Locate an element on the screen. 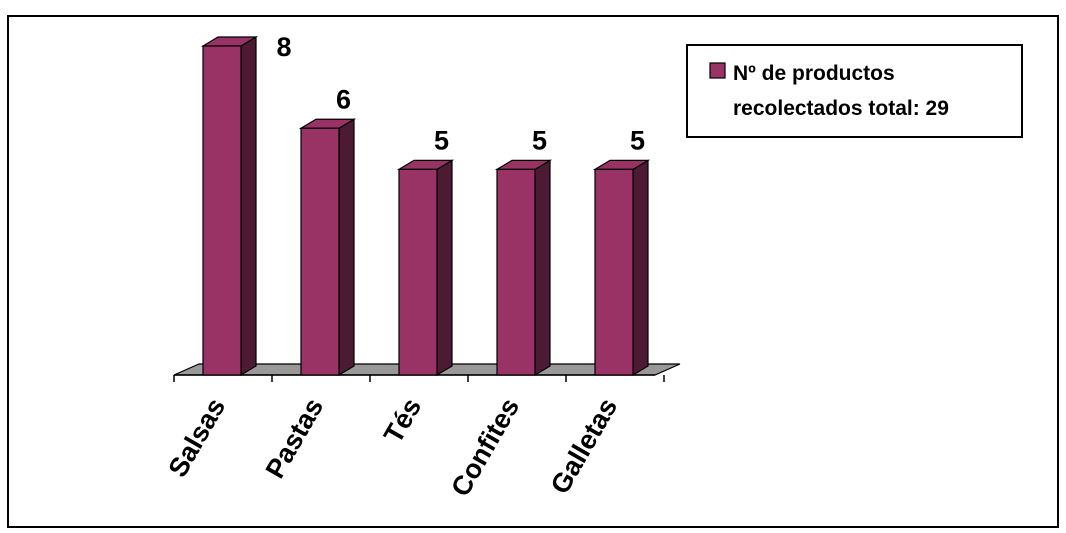 This screenshot has width=1066, height=533. legend-label-line-2: recolectados total: 29 is located at coordinates (841, 108).